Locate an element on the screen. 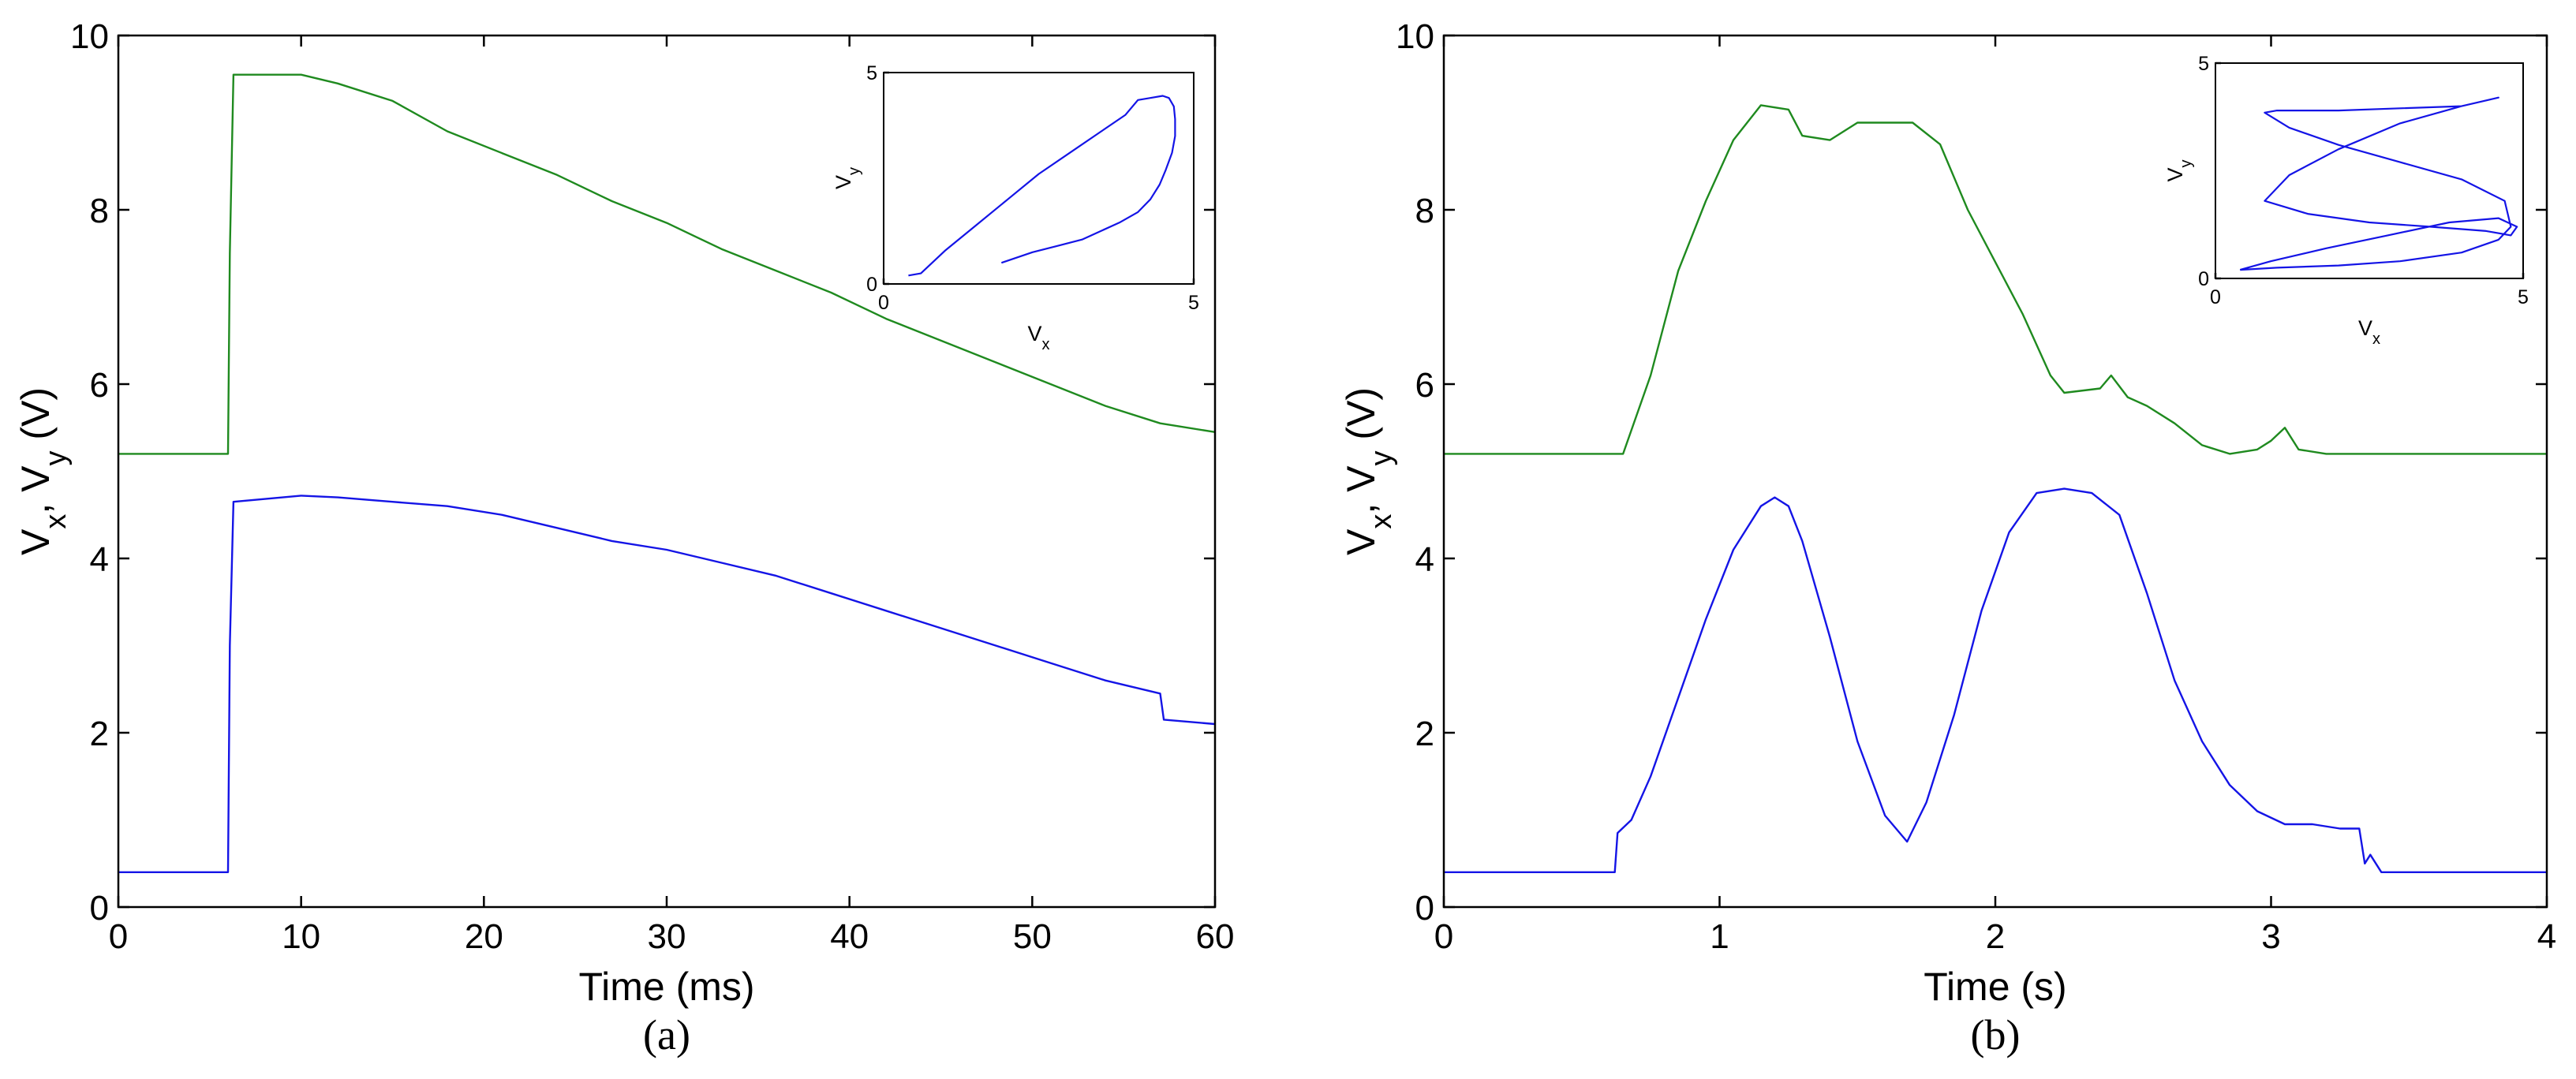 The width and height of the screenshot is (2576, 1079). x-tick-label: 10 is located at coordinates (301, 936).